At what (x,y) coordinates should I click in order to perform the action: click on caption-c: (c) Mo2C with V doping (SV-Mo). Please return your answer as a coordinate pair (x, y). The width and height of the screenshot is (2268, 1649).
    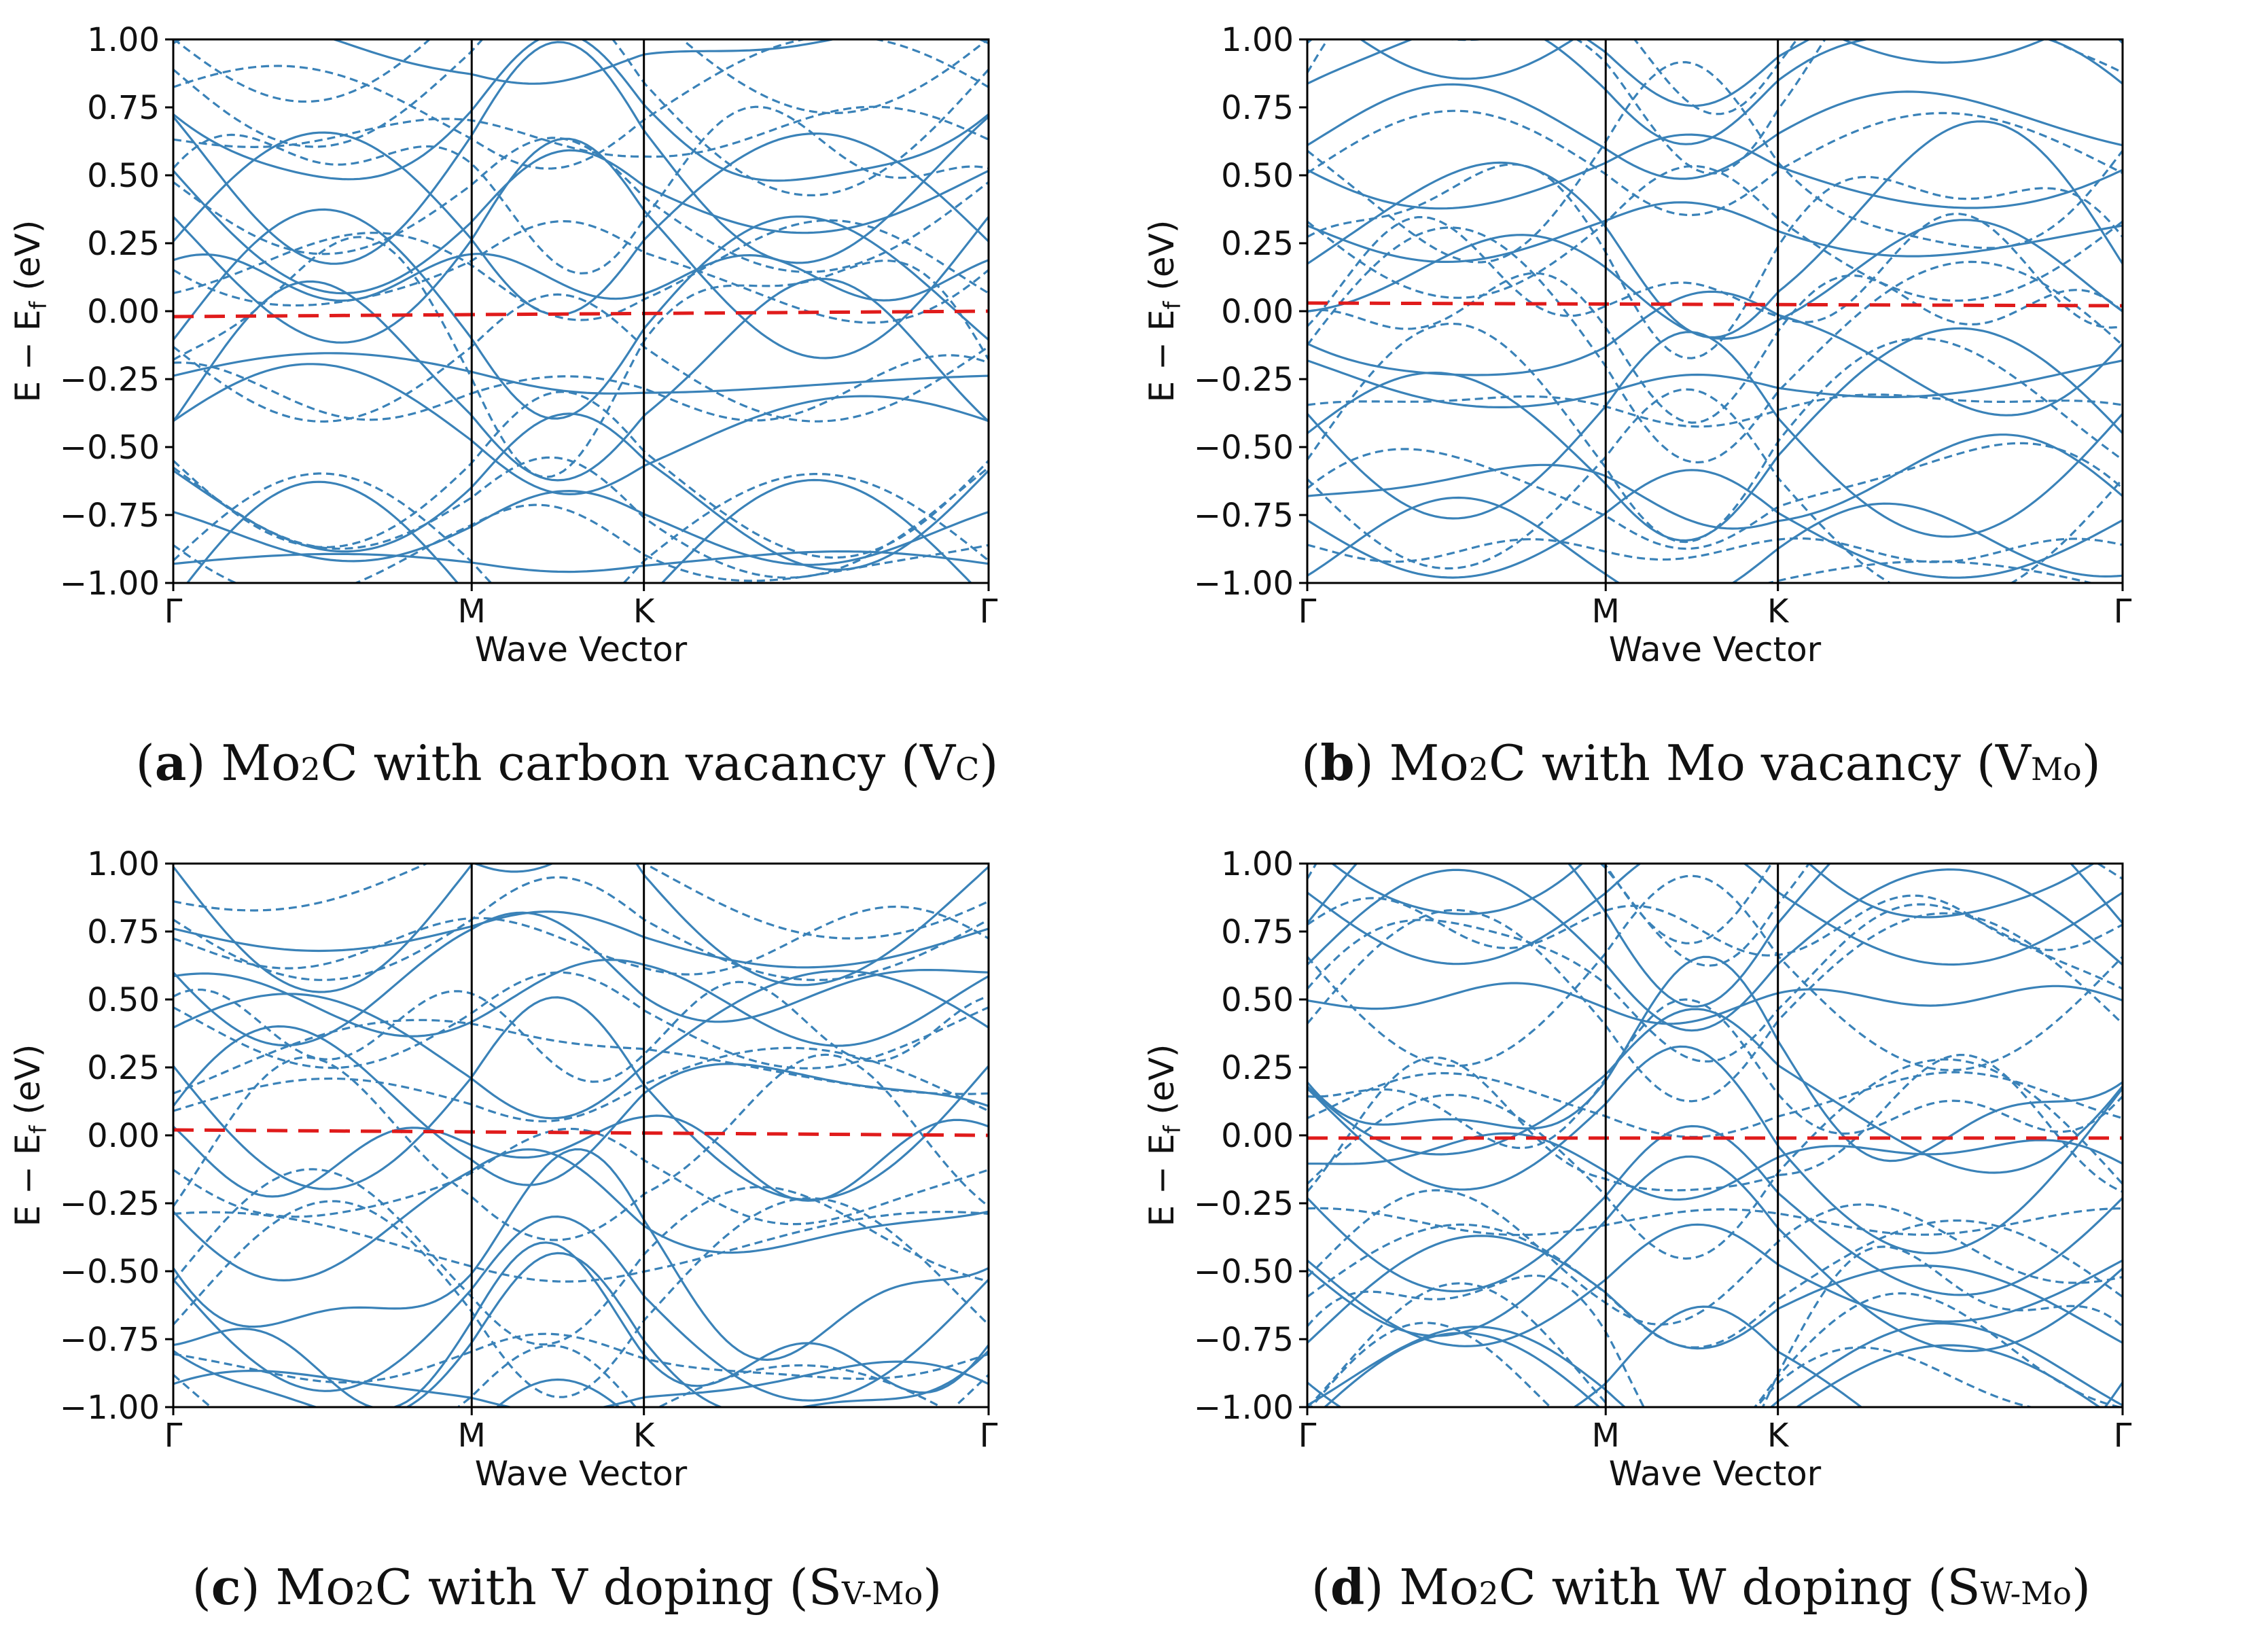
    Looking at the image, I should click on (567, 1587).